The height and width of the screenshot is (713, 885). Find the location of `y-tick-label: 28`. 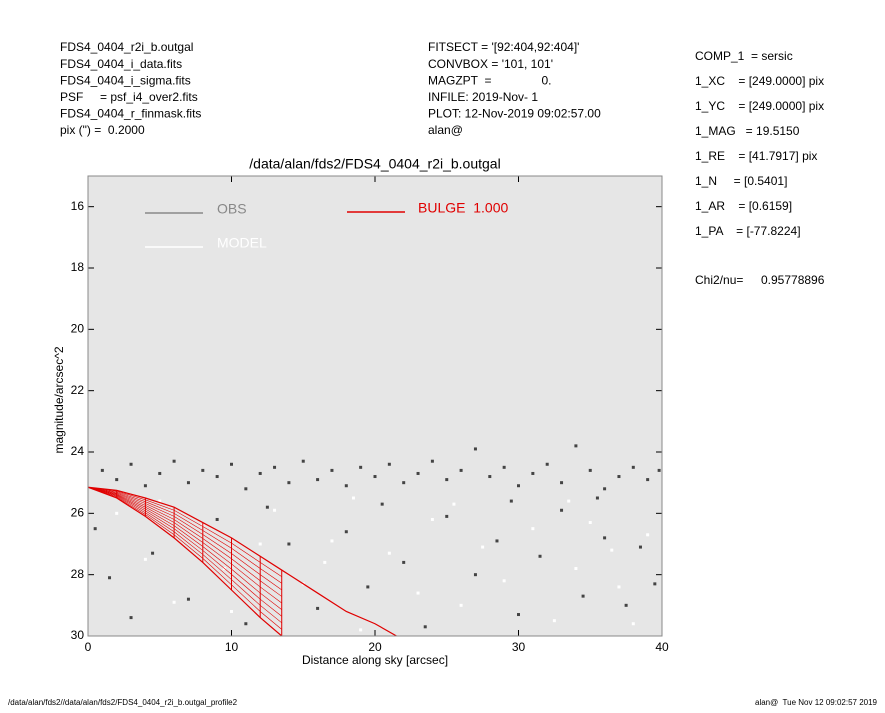

y-tick-label: 28 is located at coordinates (78, 574).